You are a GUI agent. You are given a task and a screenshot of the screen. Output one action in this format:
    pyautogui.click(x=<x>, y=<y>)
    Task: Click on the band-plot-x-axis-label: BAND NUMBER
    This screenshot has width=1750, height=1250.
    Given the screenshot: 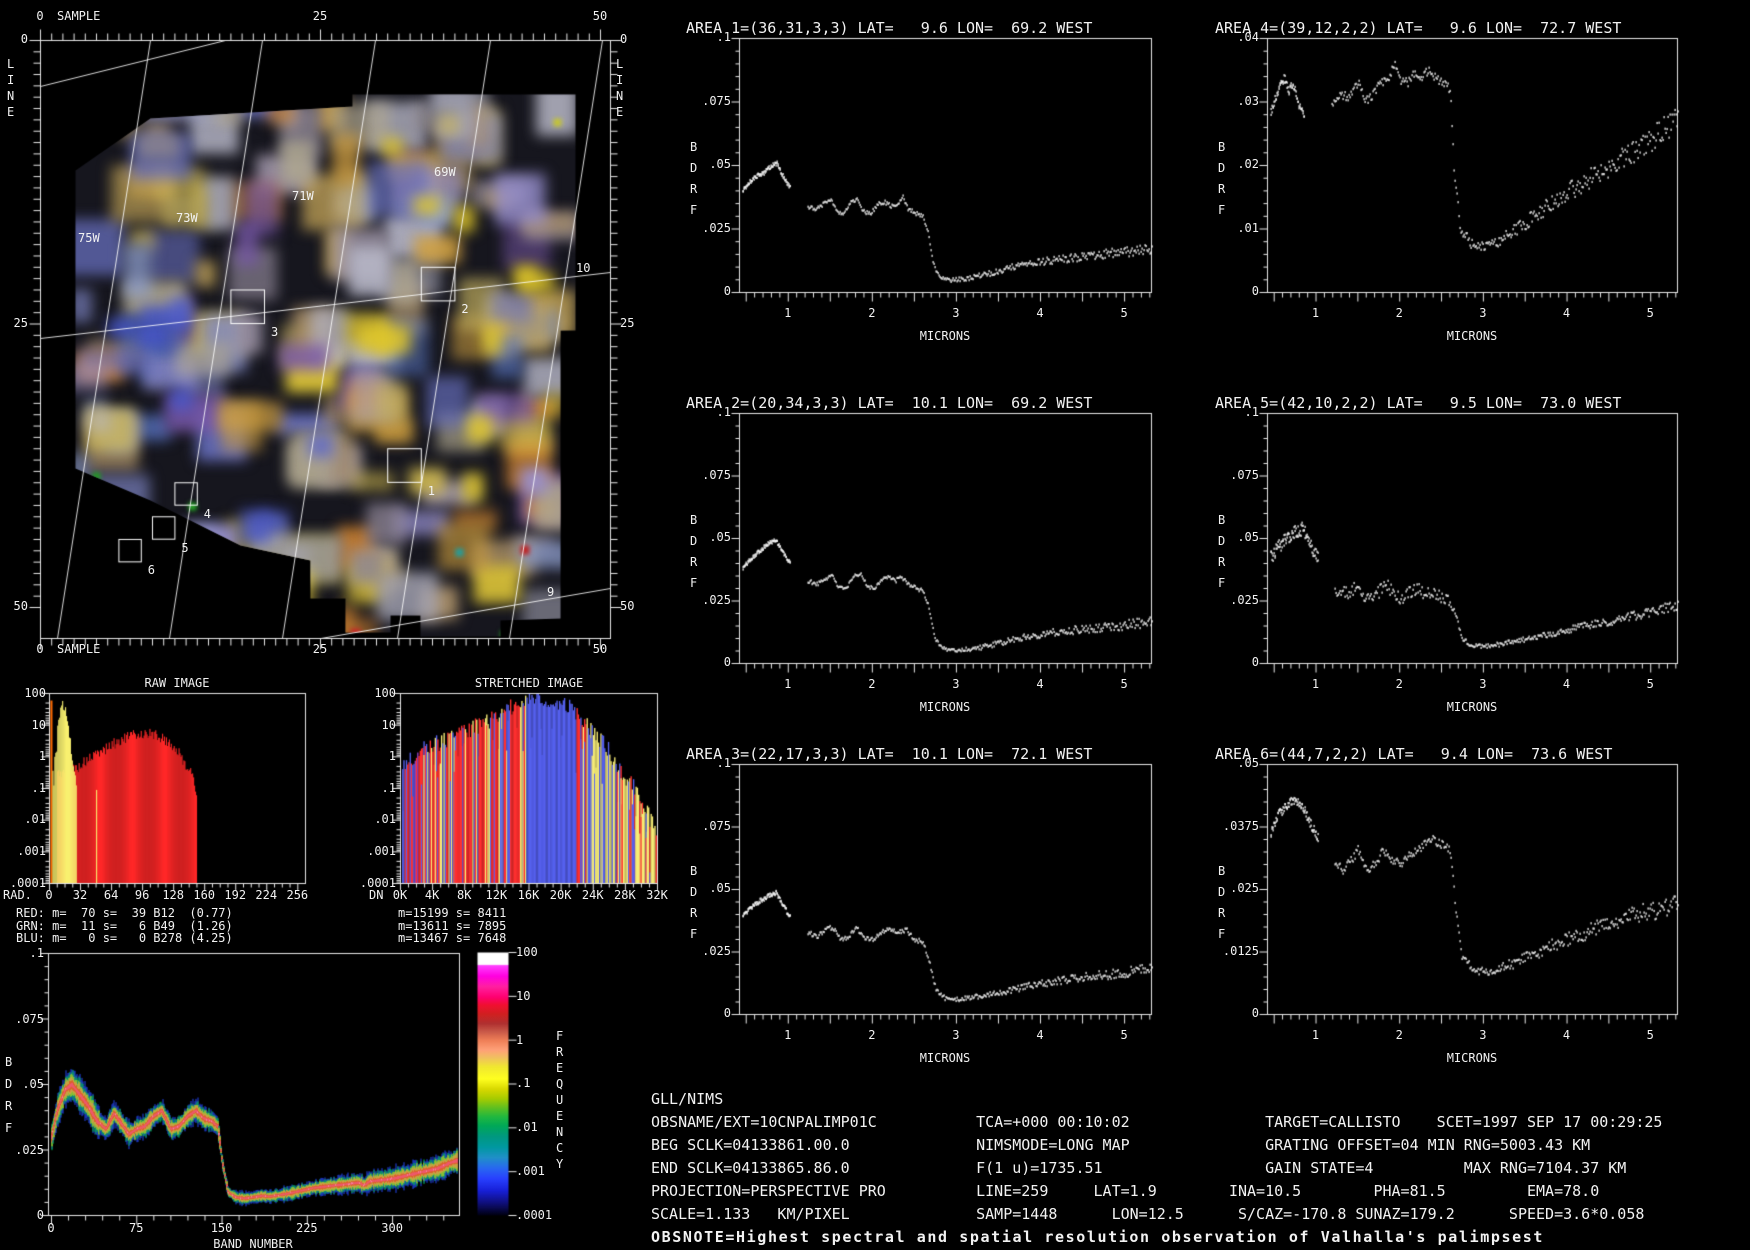 What is the action you would take?
    pyautogui.click(x=253, y=1243)
    